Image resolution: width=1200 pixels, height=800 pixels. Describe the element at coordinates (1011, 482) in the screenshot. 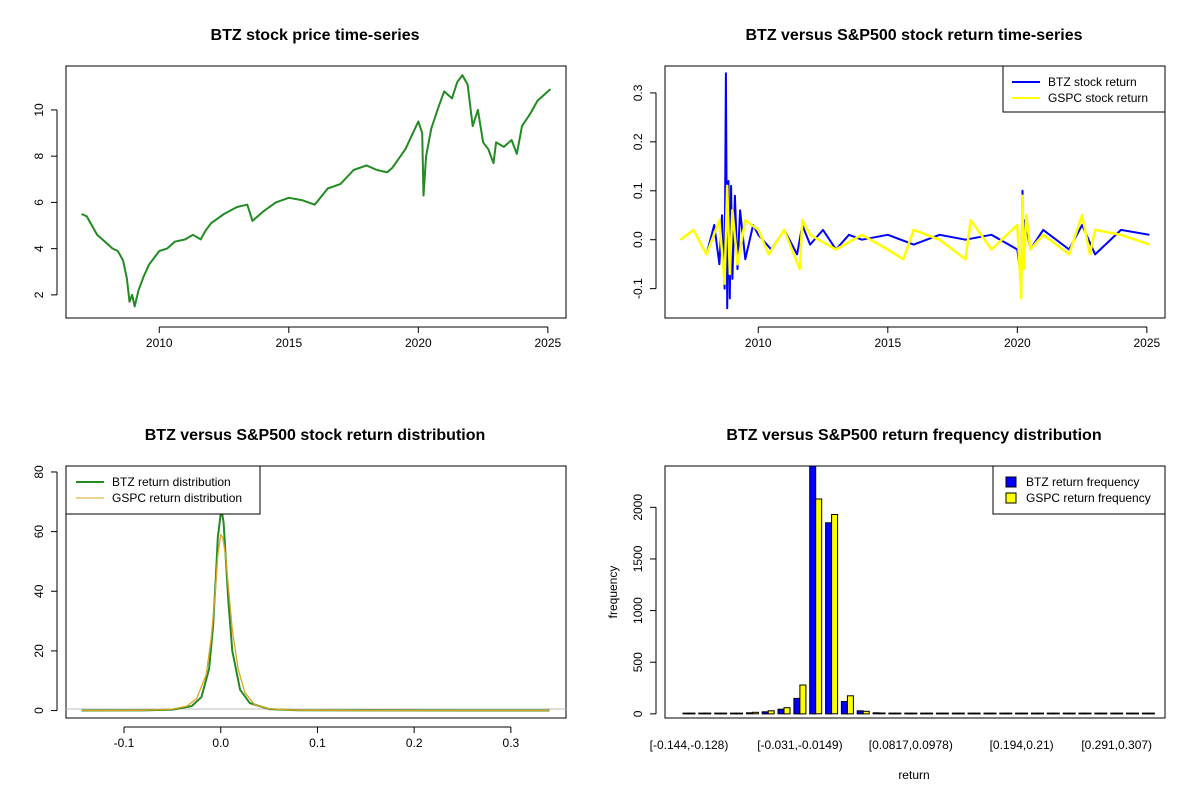

I see `frequency-legend-swatch-btz` at that location.